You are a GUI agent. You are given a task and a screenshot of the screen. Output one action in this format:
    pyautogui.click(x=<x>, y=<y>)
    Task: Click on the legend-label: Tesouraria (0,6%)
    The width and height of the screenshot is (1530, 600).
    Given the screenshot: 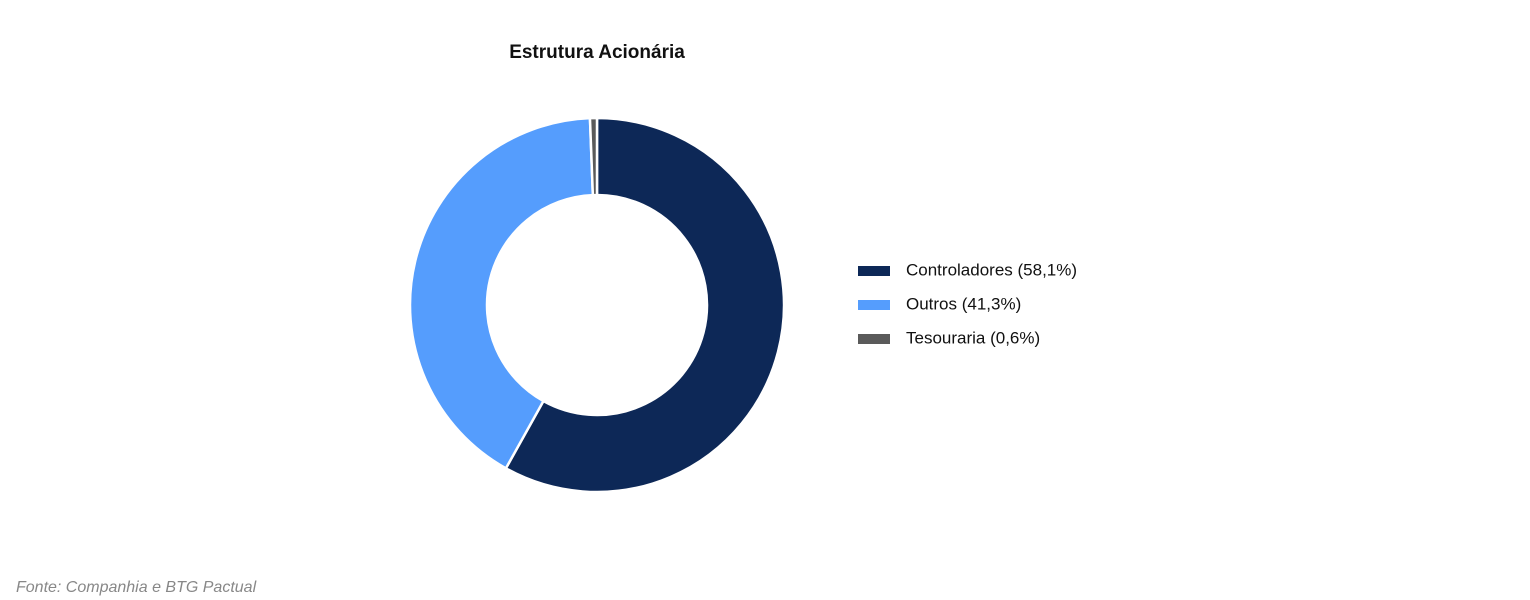 What is the action you would take?
    pyautogui.click(x=973, y=337)
    